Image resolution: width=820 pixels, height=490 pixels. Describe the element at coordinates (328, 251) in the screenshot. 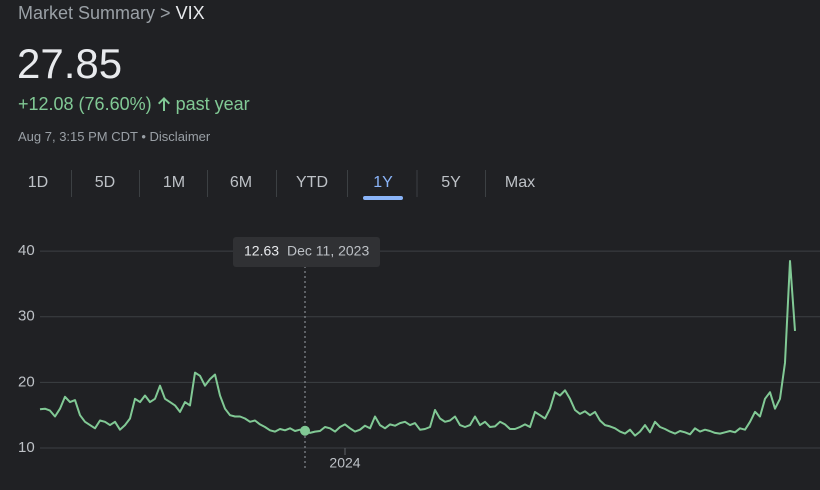

I see `tooltip-date: Dec 11, 2023` at that location.